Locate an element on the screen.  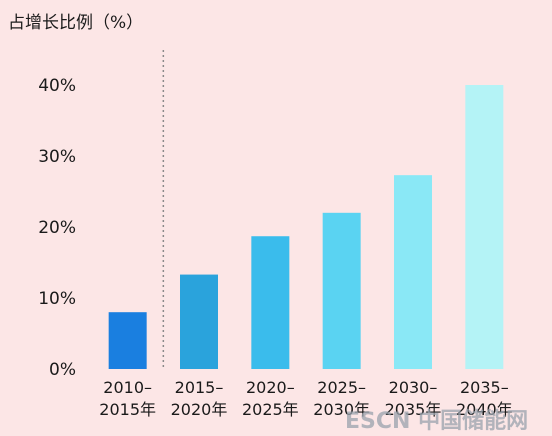
x-tick-label: 2020年 is located at coordinates (199, 409).